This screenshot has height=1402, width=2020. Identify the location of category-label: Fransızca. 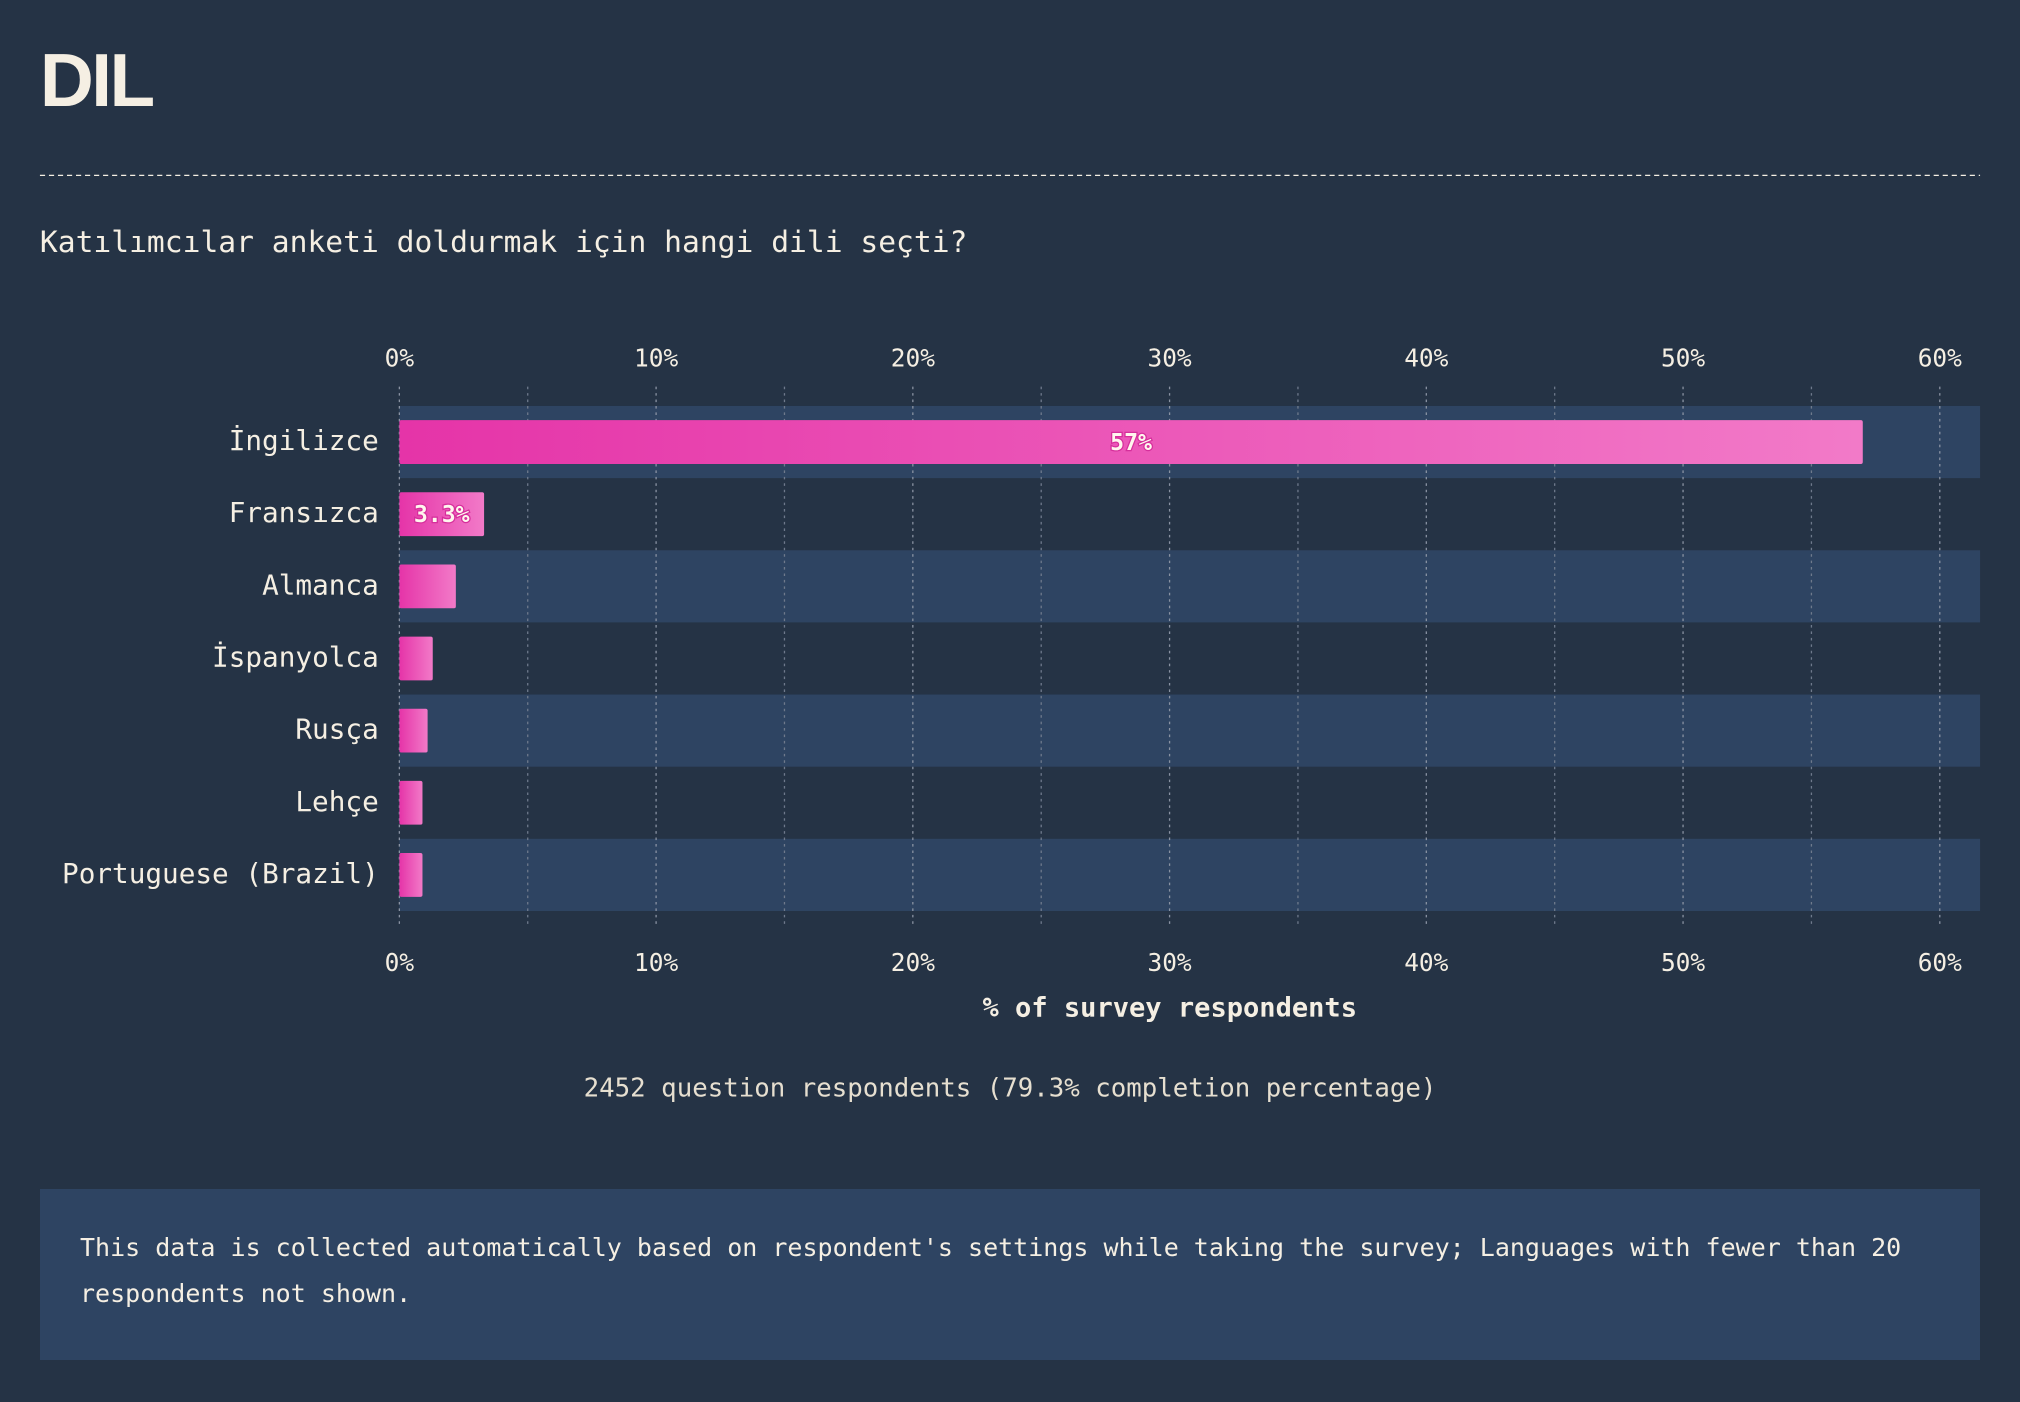
(304, 512).